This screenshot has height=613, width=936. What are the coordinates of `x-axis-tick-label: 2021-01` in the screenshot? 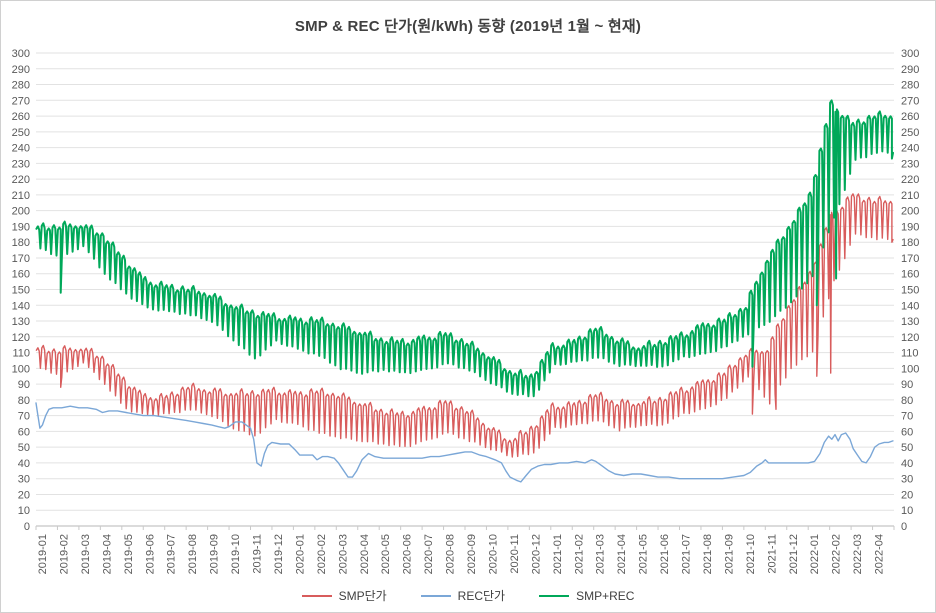 It's located at (558, 554).